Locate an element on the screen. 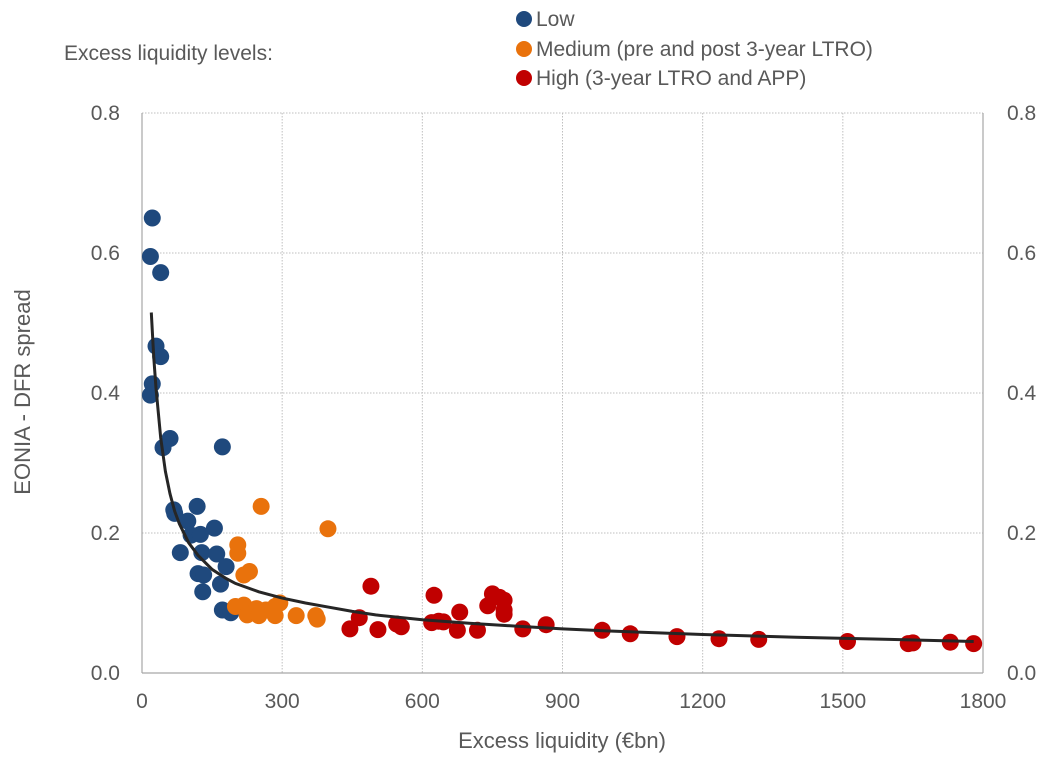 The image size is (1047, 763). legend-title: Excess liquidity levels: is located at coordinates (168, 53).